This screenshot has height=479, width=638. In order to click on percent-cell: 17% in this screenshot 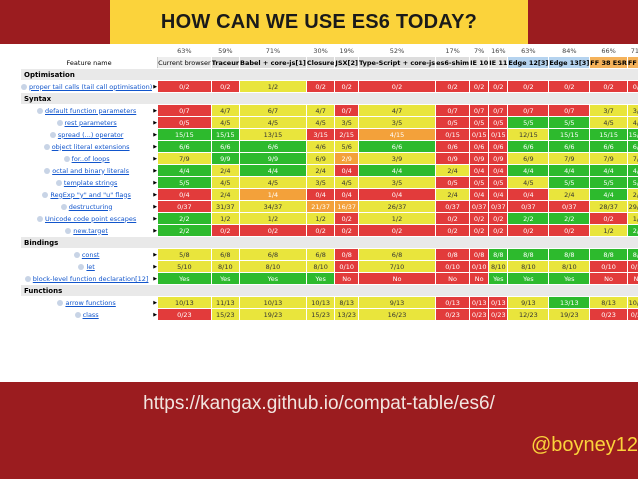, I will do `click(453, 50)`.